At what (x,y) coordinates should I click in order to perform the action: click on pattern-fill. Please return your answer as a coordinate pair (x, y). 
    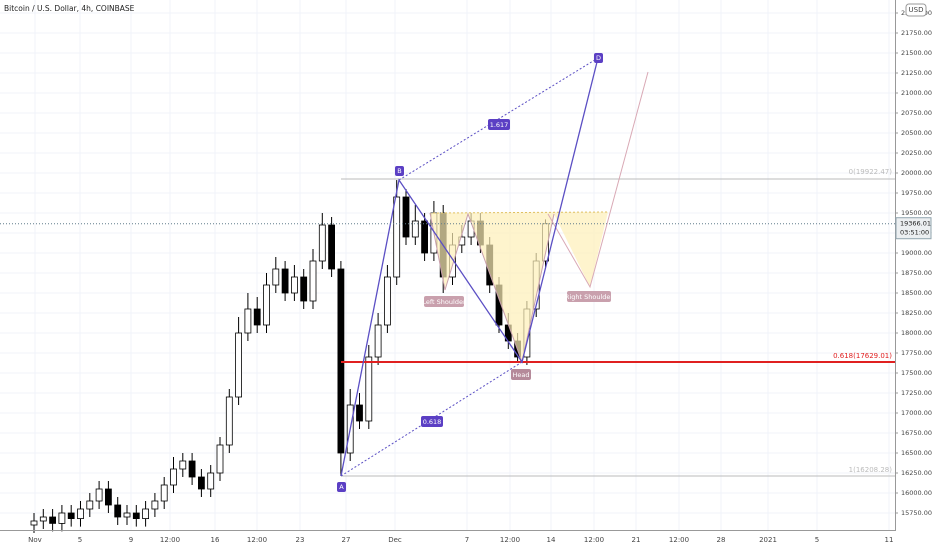
    Looking at the image, I should click on (519, 287).